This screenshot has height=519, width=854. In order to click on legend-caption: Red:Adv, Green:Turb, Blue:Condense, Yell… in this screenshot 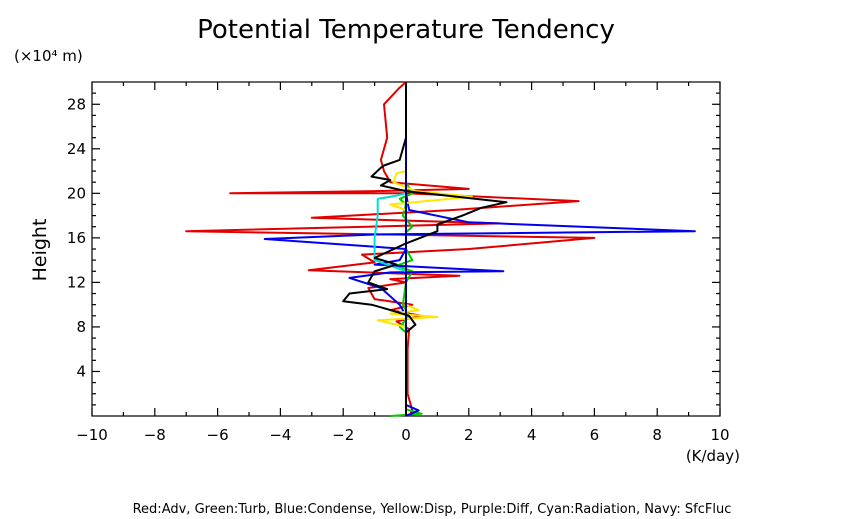, I will do `click(432, 509)`.